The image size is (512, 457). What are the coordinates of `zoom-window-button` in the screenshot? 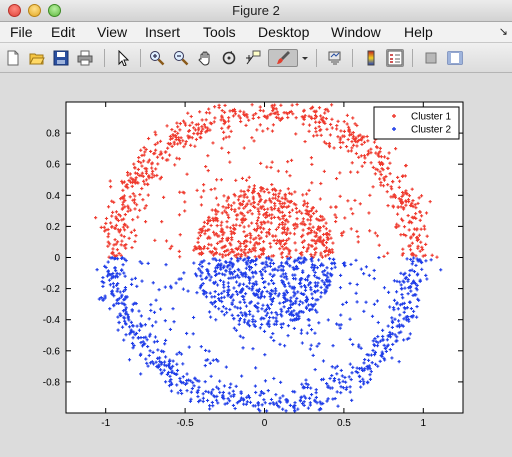 It's located at (54, 10).